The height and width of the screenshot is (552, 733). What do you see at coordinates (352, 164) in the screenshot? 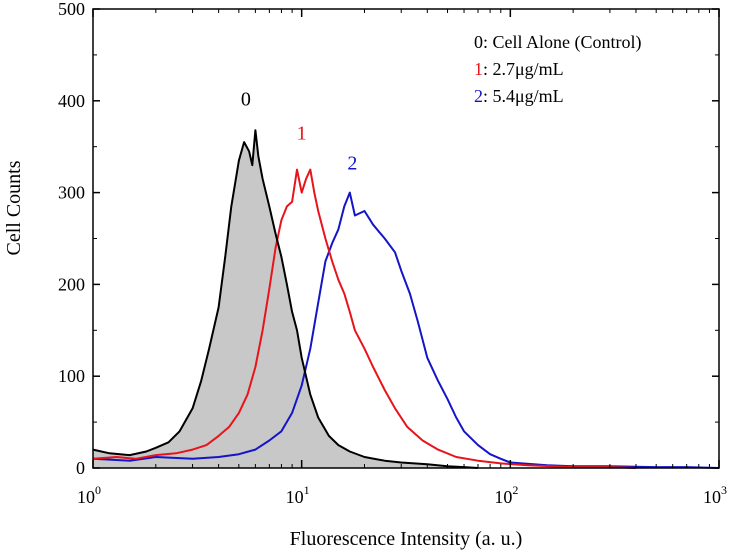
I see `peak-label-2: 2` at bounding box center [352, 164].